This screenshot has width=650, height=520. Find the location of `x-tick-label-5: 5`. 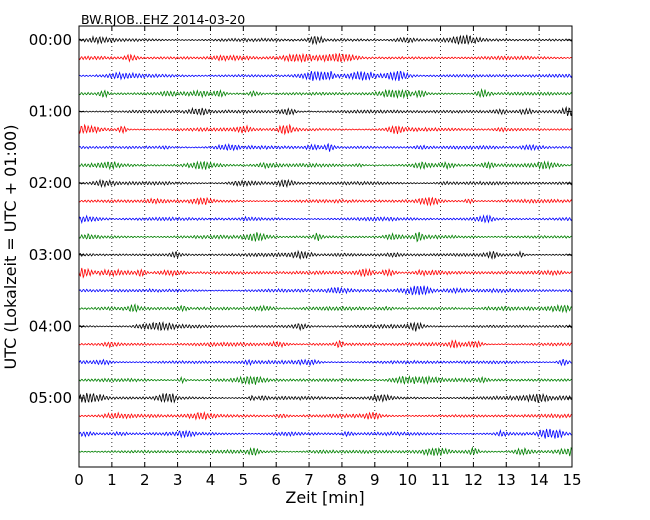

x-tick-label-5: 5 is located at coordinates (244, 480).